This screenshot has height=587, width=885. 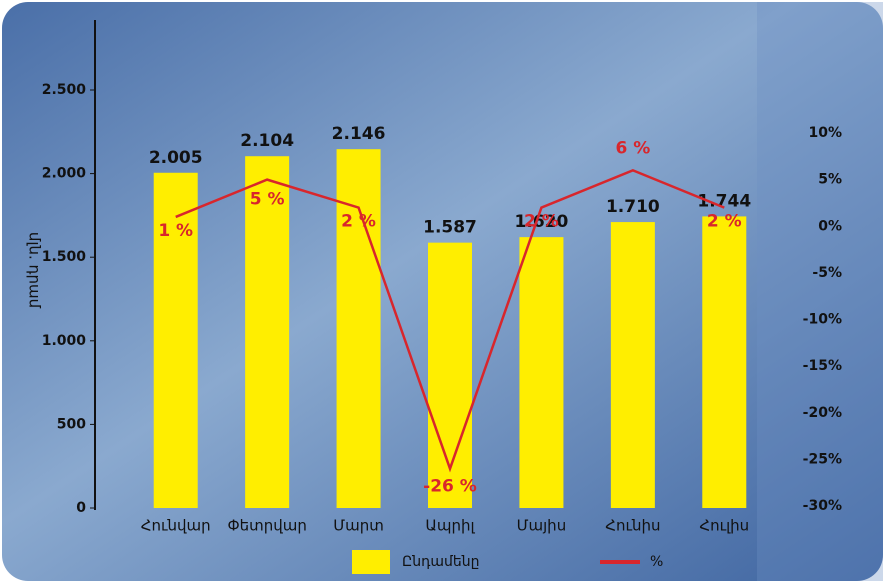 I want to click on line-value-label: 6 %, so click(x=632, y=148).